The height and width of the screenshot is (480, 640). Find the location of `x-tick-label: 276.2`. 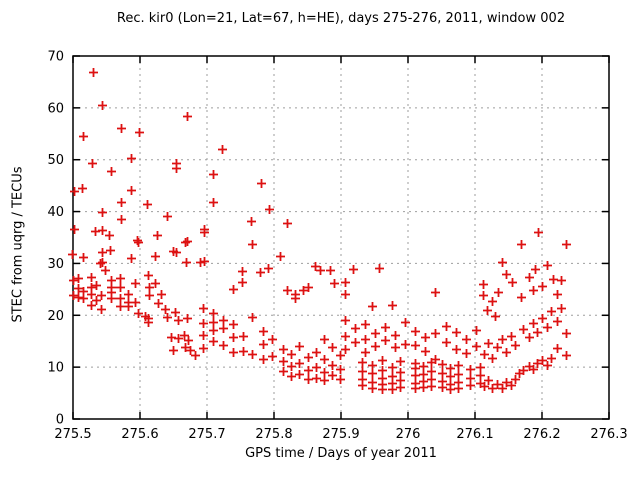

x-tick-label: 276.2 is located at coordinates (541, 434).